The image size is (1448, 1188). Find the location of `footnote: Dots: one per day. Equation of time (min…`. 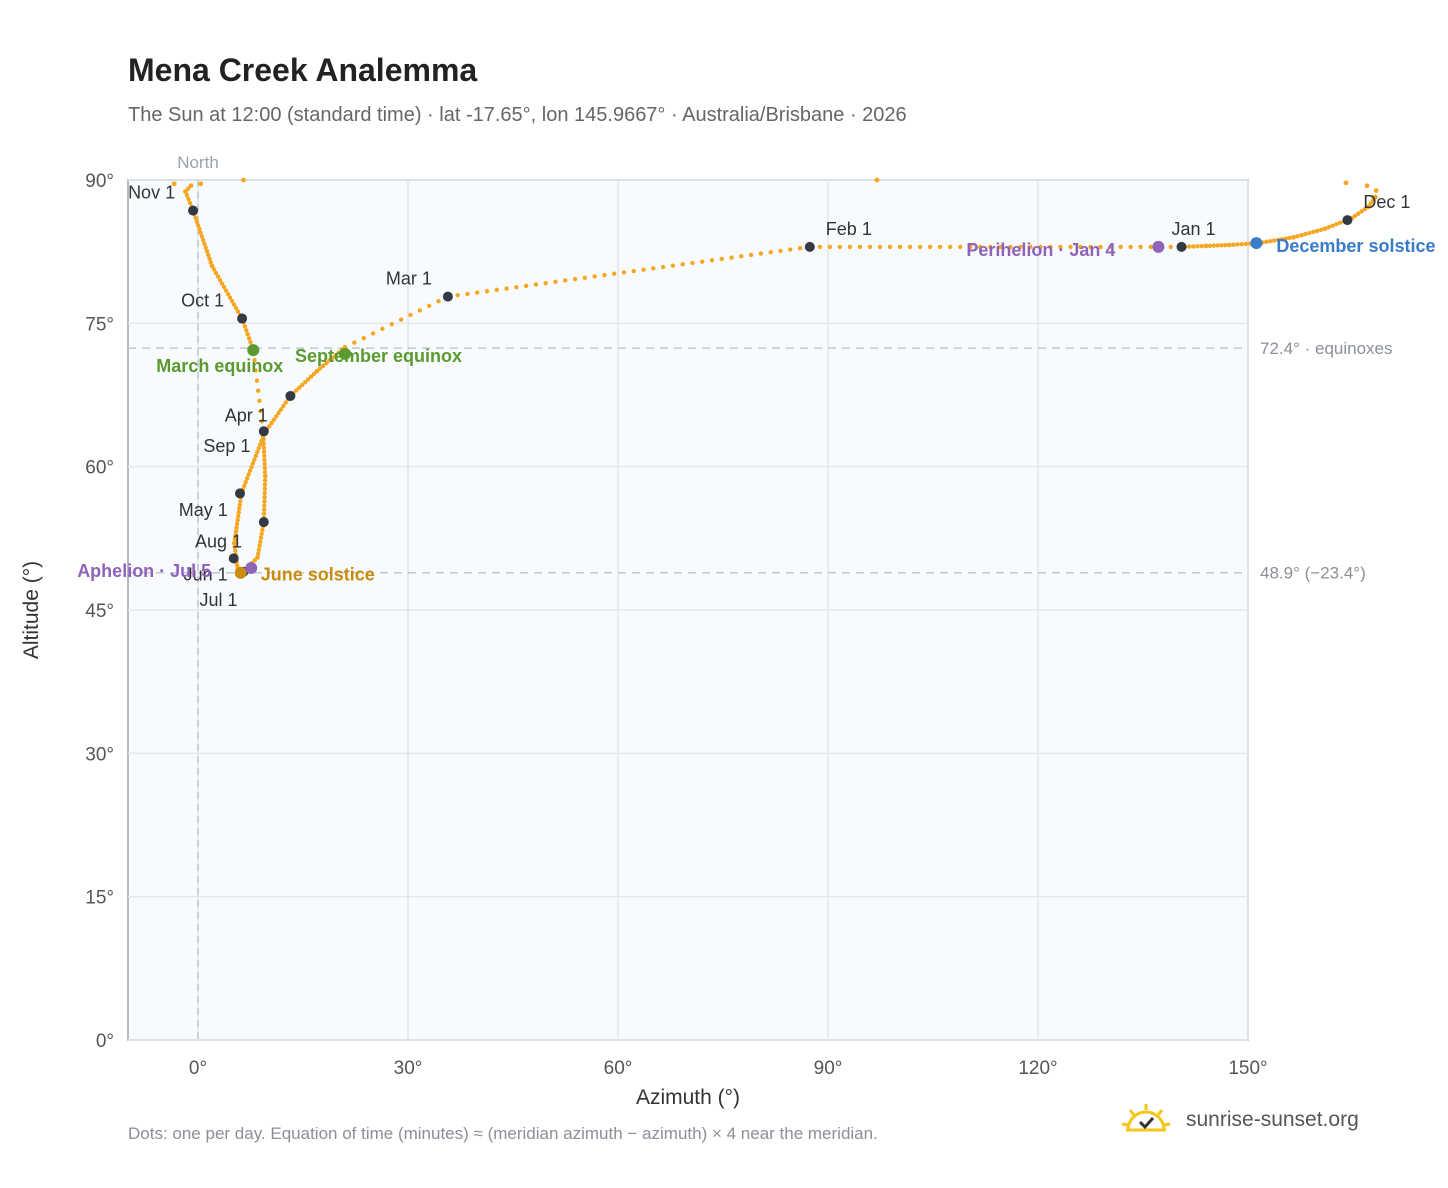

footnote: Dots: one per day. Equation of time (min… is located at coordinates (503, 1133).